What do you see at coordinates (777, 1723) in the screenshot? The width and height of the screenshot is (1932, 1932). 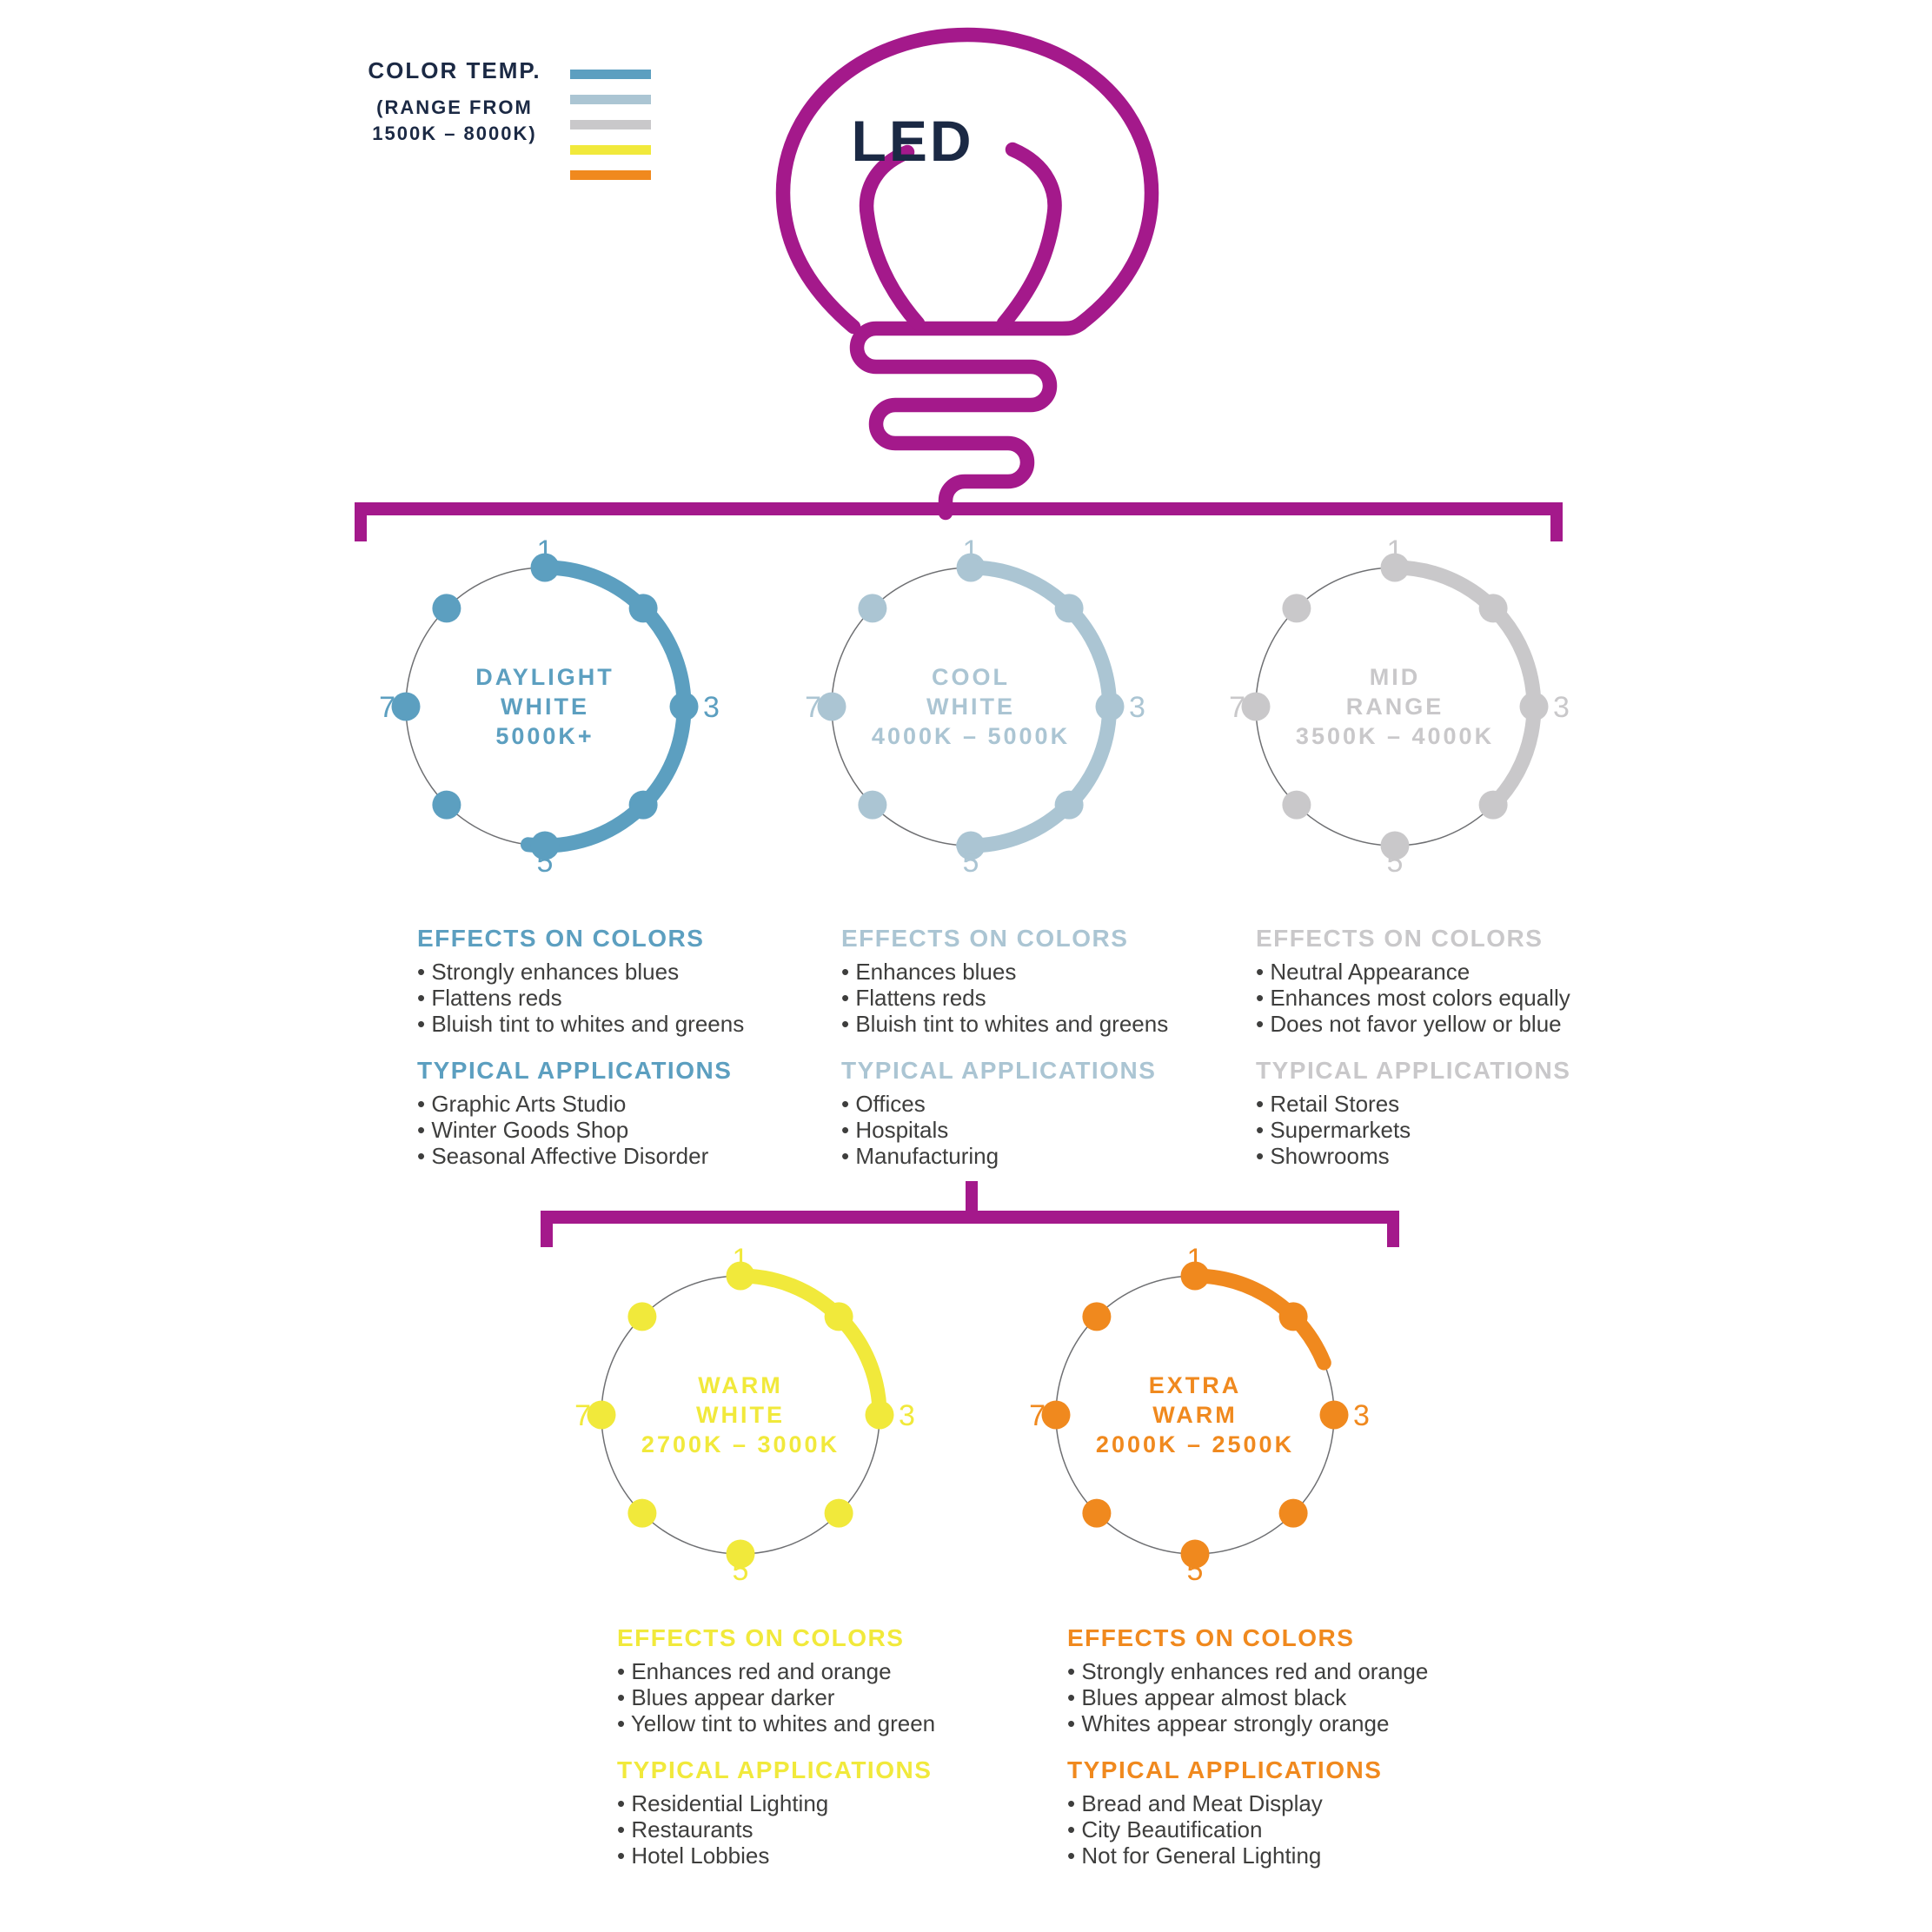 I see `bullet-item: • Yellow tint to whites and green` at bounding box center [777, 1723].